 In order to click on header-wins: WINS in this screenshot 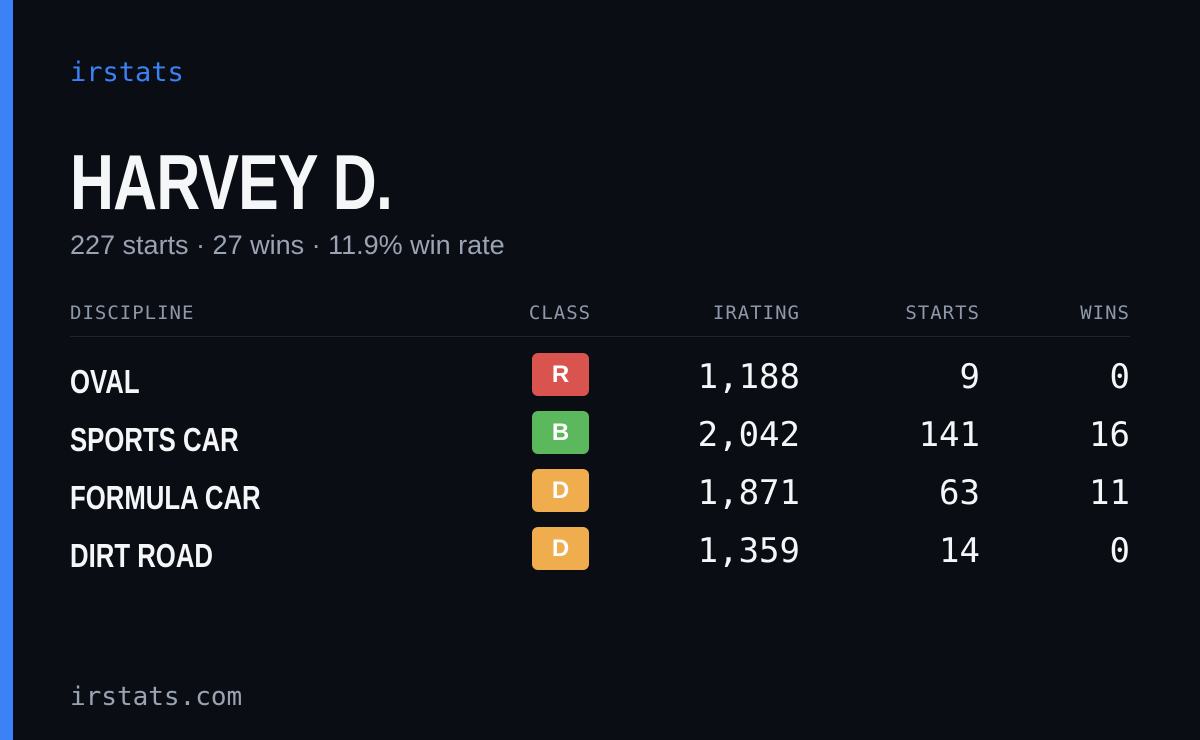, I will do `click(1105, 313)`.